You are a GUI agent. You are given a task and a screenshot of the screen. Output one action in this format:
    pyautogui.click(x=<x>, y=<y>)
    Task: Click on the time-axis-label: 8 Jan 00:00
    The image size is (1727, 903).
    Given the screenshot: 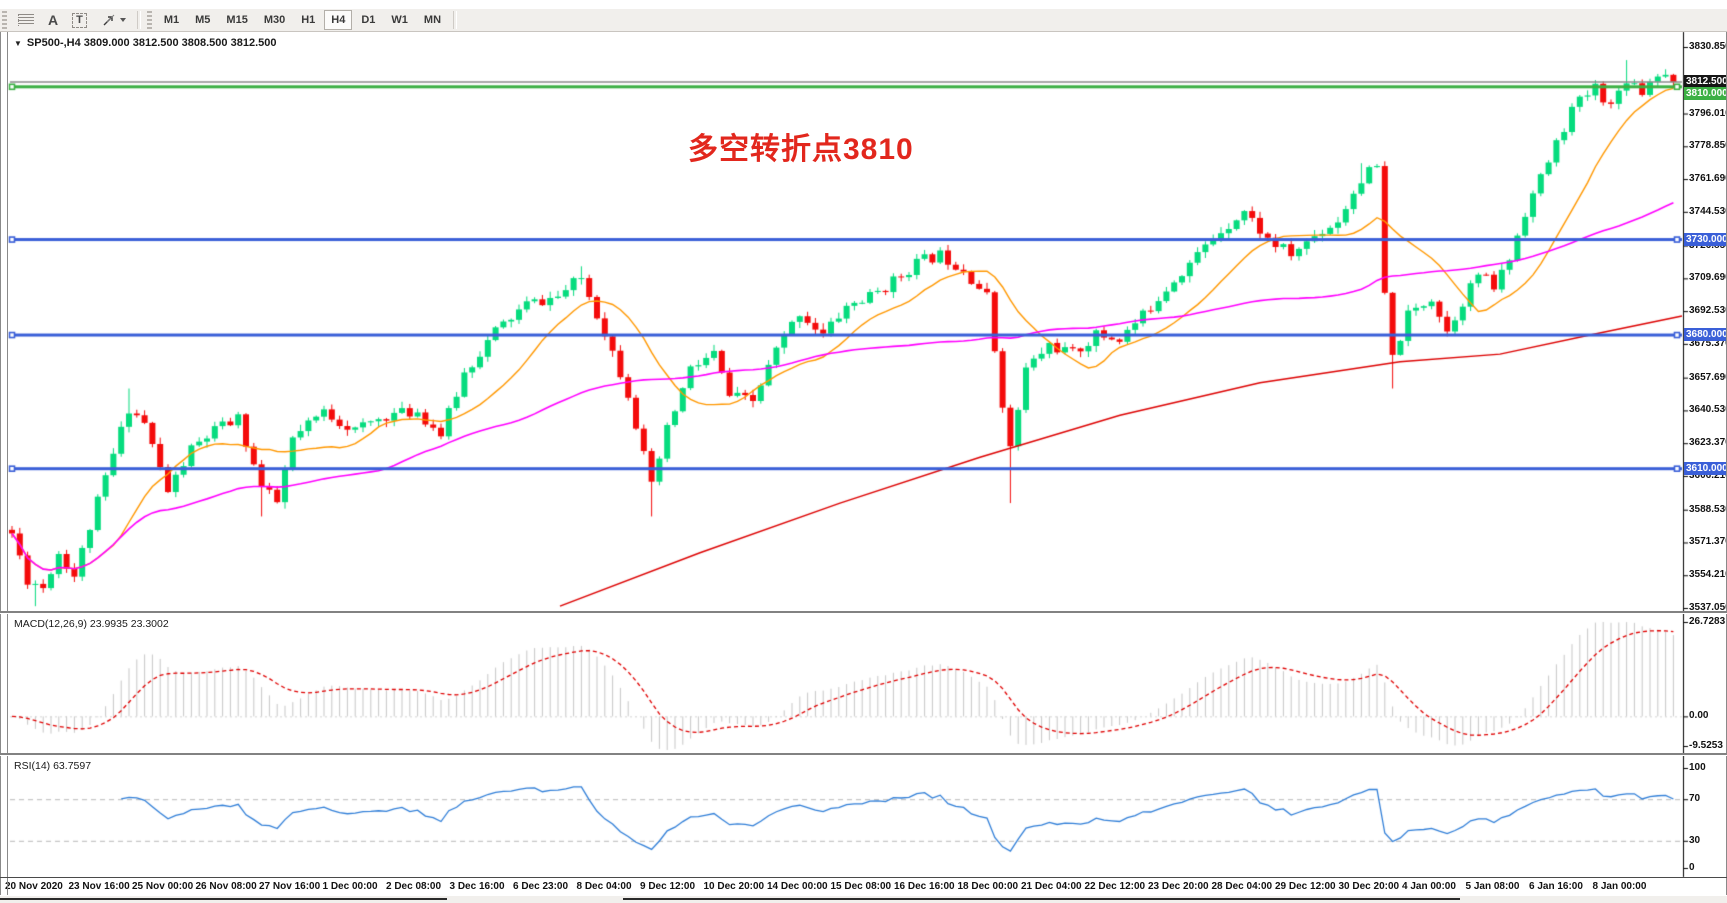 What is the action you would take?
    pyautogui.click(x=1619, y=886)
    